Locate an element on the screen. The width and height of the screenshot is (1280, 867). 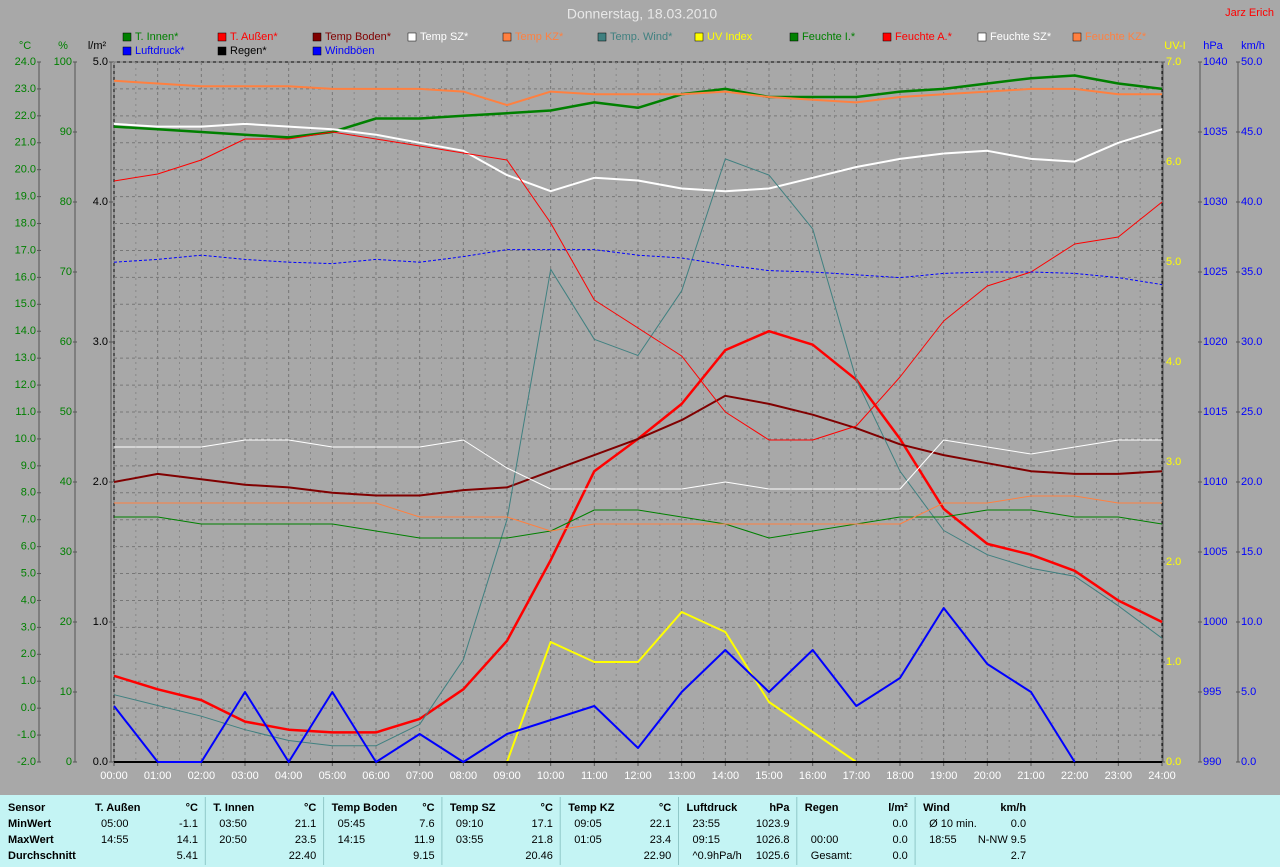
y-tick-label: 7.0 is located at coordinates (1173, 62).